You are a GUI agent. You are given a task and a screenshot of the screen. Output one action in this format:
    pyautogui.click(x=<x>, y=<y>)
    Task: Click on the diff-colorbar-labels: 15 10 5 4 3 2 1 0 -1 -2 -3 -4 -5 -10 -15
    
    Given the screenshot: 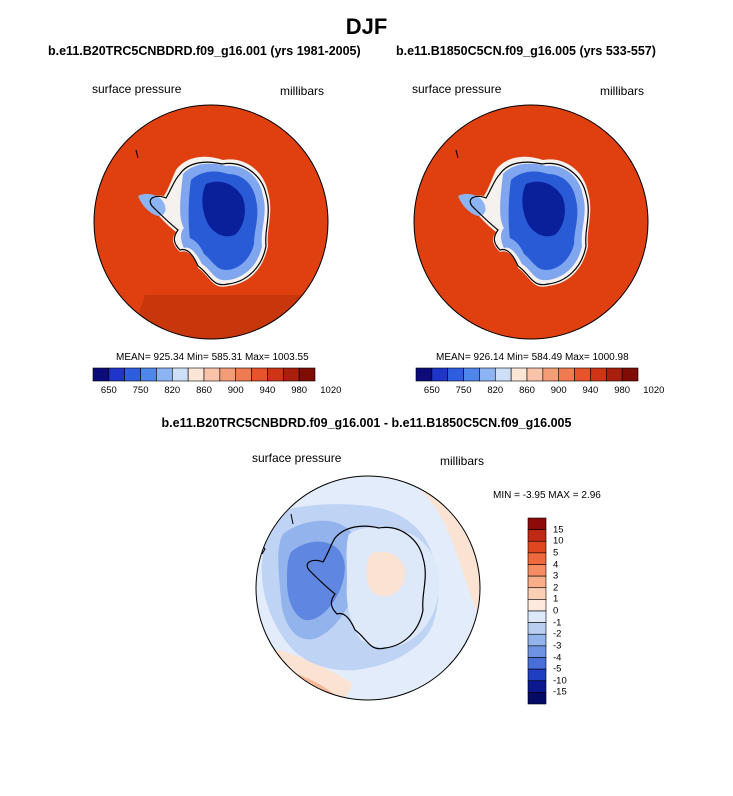 What is the action you would take?
    pyautogui.click(x=568, y=611)
    